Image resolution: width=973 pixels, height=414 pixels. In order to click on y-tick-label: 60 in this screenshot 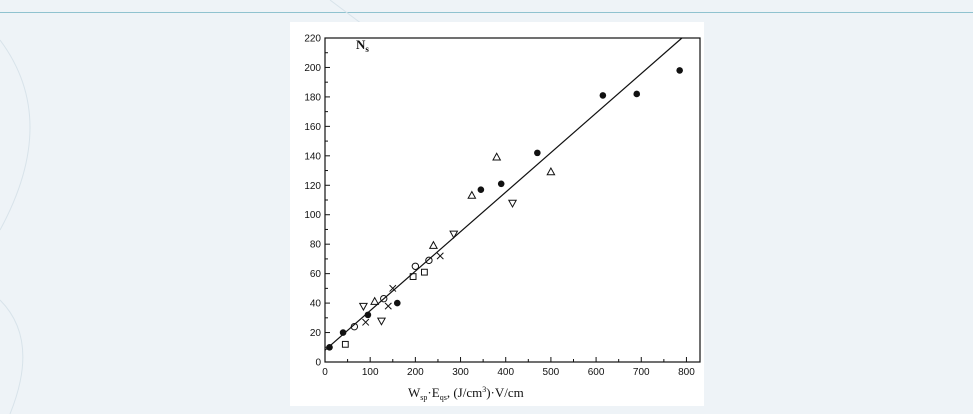, I will do `click(316, 274)`.